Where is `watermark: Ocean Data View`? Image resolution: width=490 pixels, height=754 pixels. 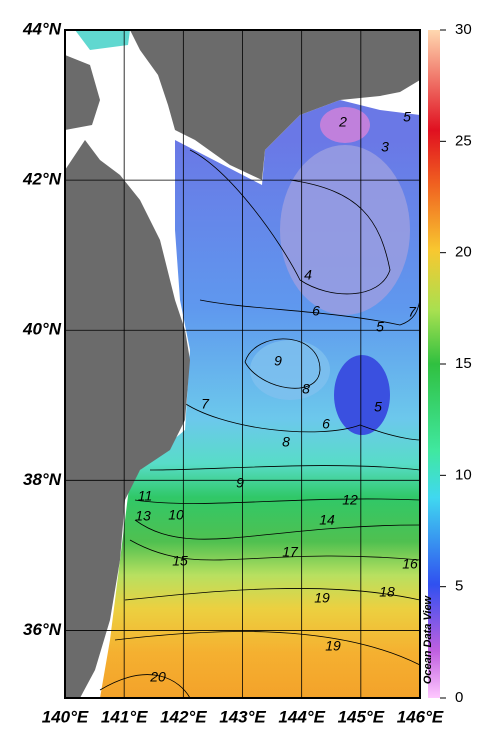 watermark: Ocean Data View is located at coordinates (428, 639).